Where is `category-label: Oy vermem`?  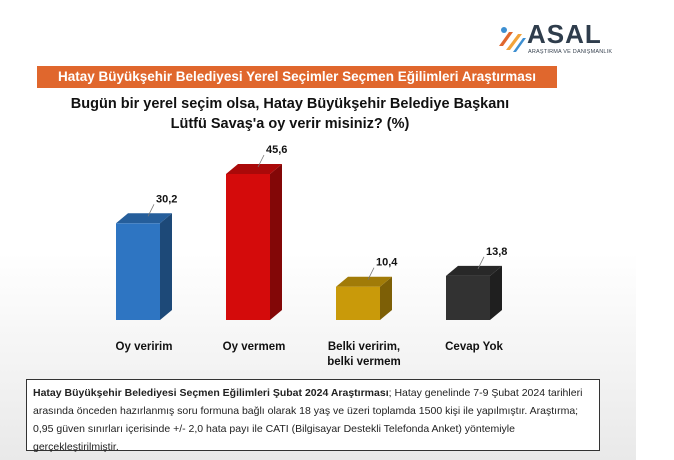
category-label: Oy vermem is located at coordinates (254, 347).